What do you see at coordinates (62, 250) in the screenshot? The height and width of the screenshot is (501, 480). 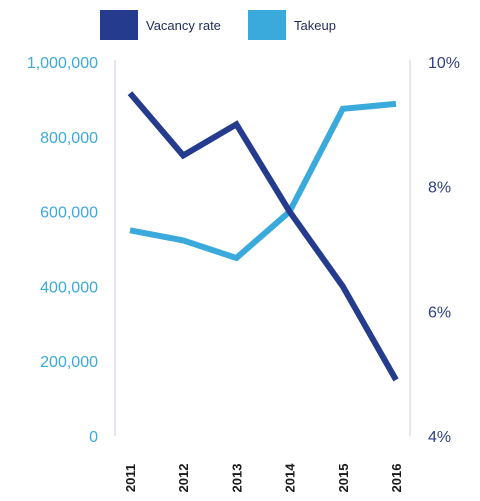 I see `left-axis-ticks: 0 200,000 400,000 600,000 800,000 1,000,000` at bounding box center [62, 250].